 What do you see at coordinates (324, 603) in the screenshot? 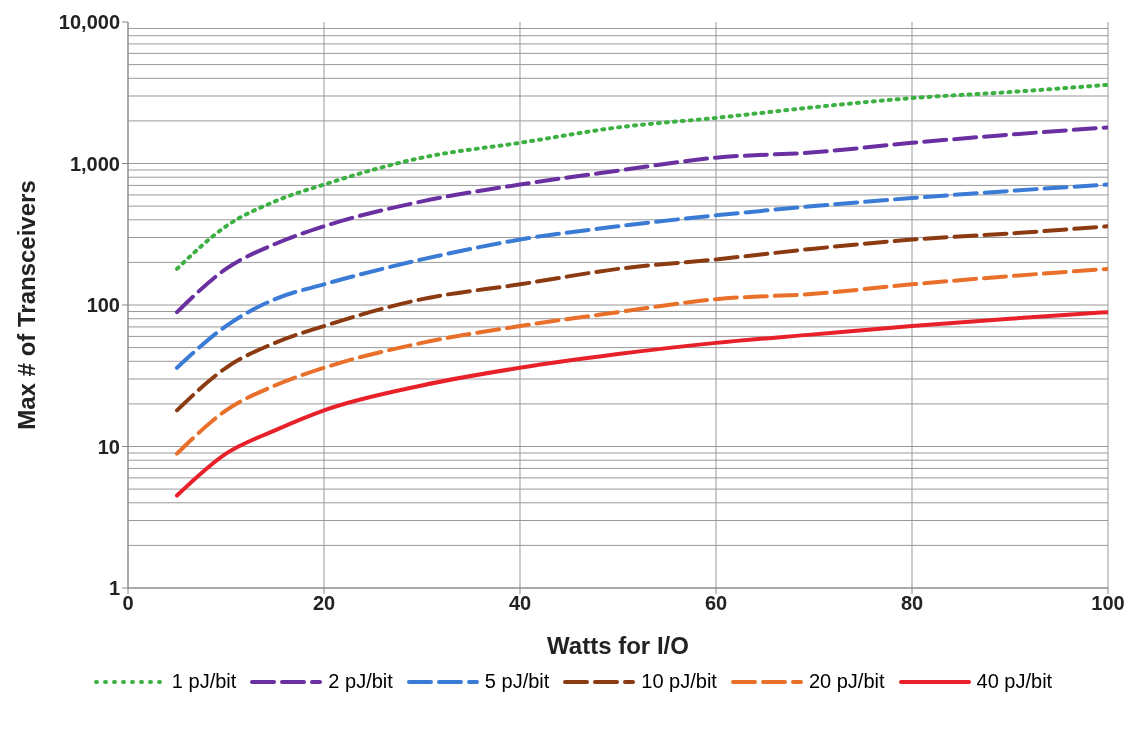
I see `x-tick-label: 20` at bounding box center [324, 603].